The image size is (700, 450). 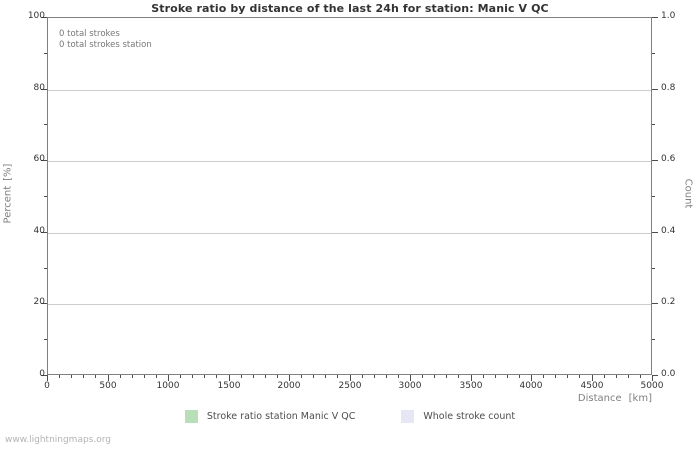 I want to click on y-tick-label: 20, so click(x=39, y=302).